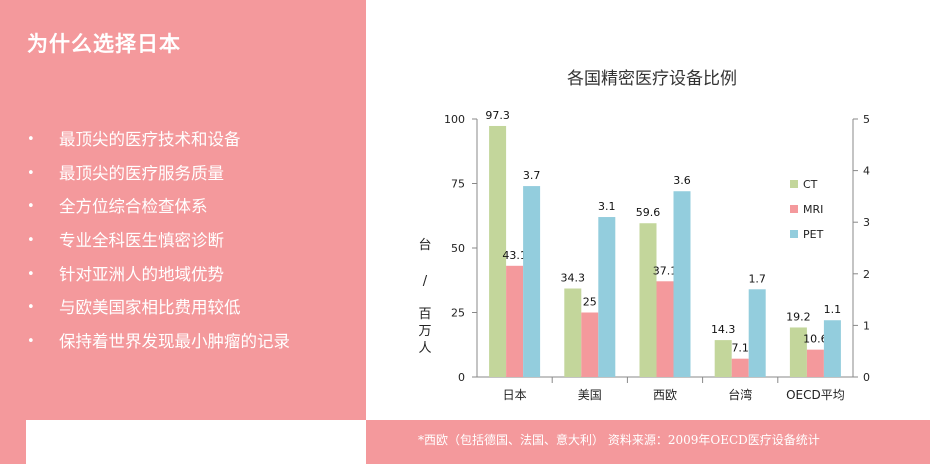 This screenshot has height=464, width=930. I want to click on source-note: *西欧（包括德国、法国、意大利） 资料来源：2009年OECD医疗设备统计, so click(619, 440).